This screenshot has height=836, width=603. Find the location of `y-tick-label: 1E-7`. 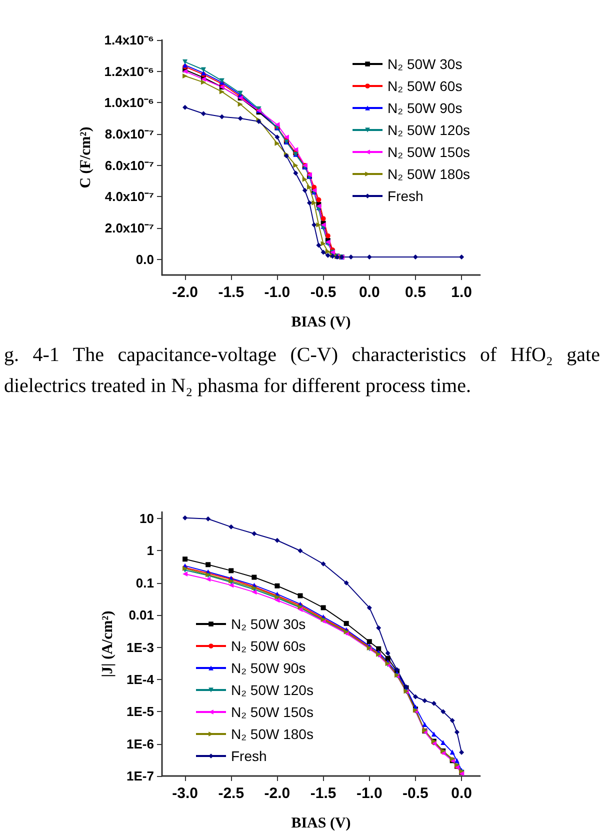

y-tick-label: 1E-7 is located at coordinates (140, 776).